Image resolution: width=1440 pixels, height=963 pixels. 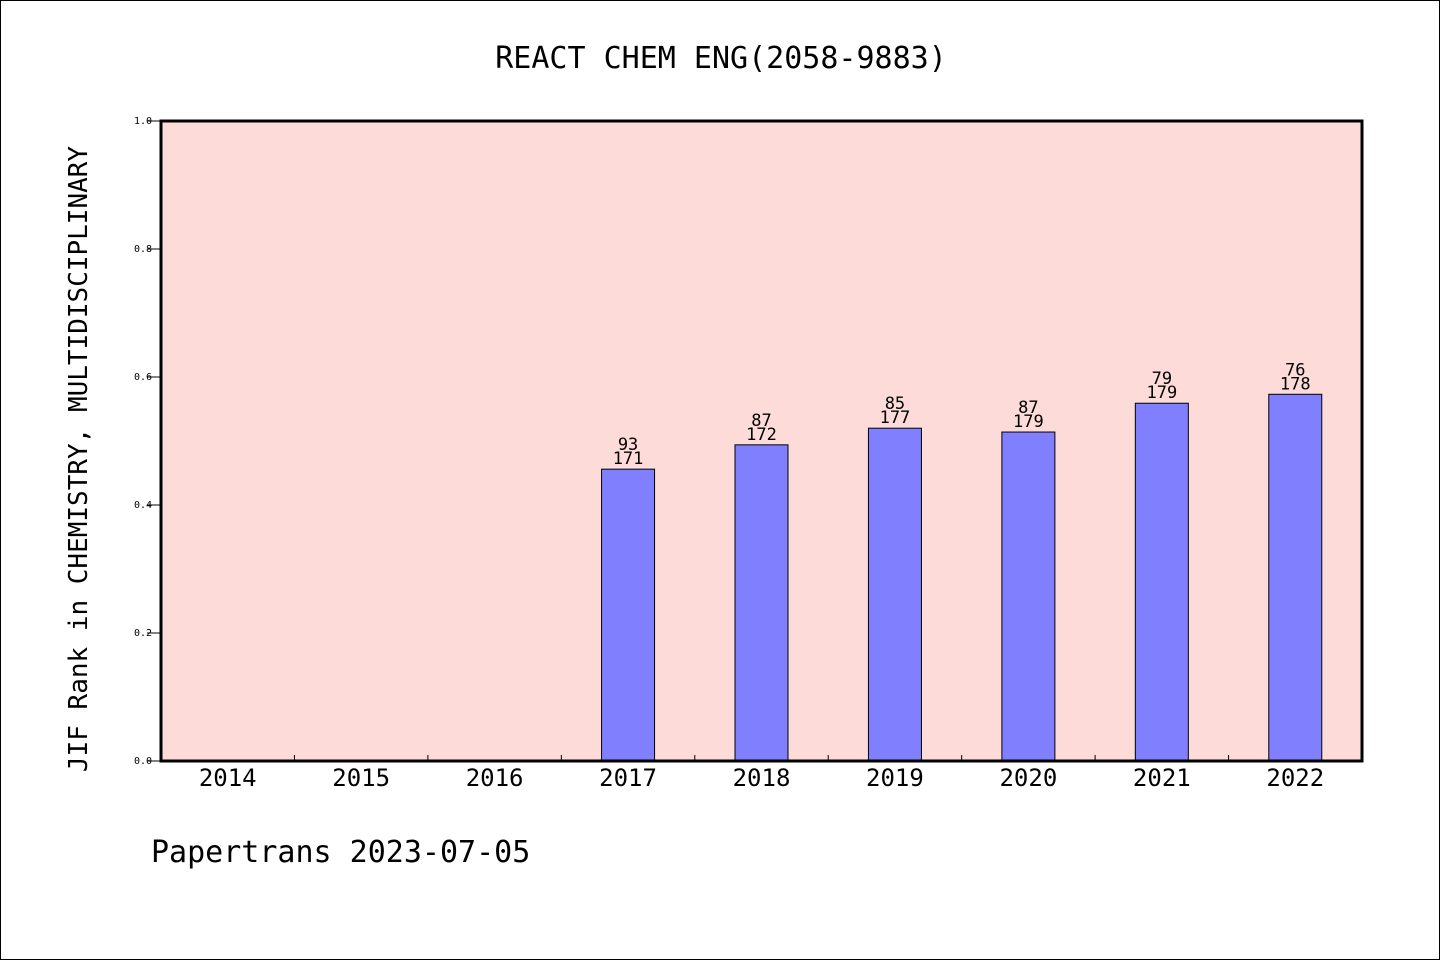 What do you see at coordinates (628, 459) in the screenshot?
I see `bar-total-label: 171` at bounding box center [628, 459].